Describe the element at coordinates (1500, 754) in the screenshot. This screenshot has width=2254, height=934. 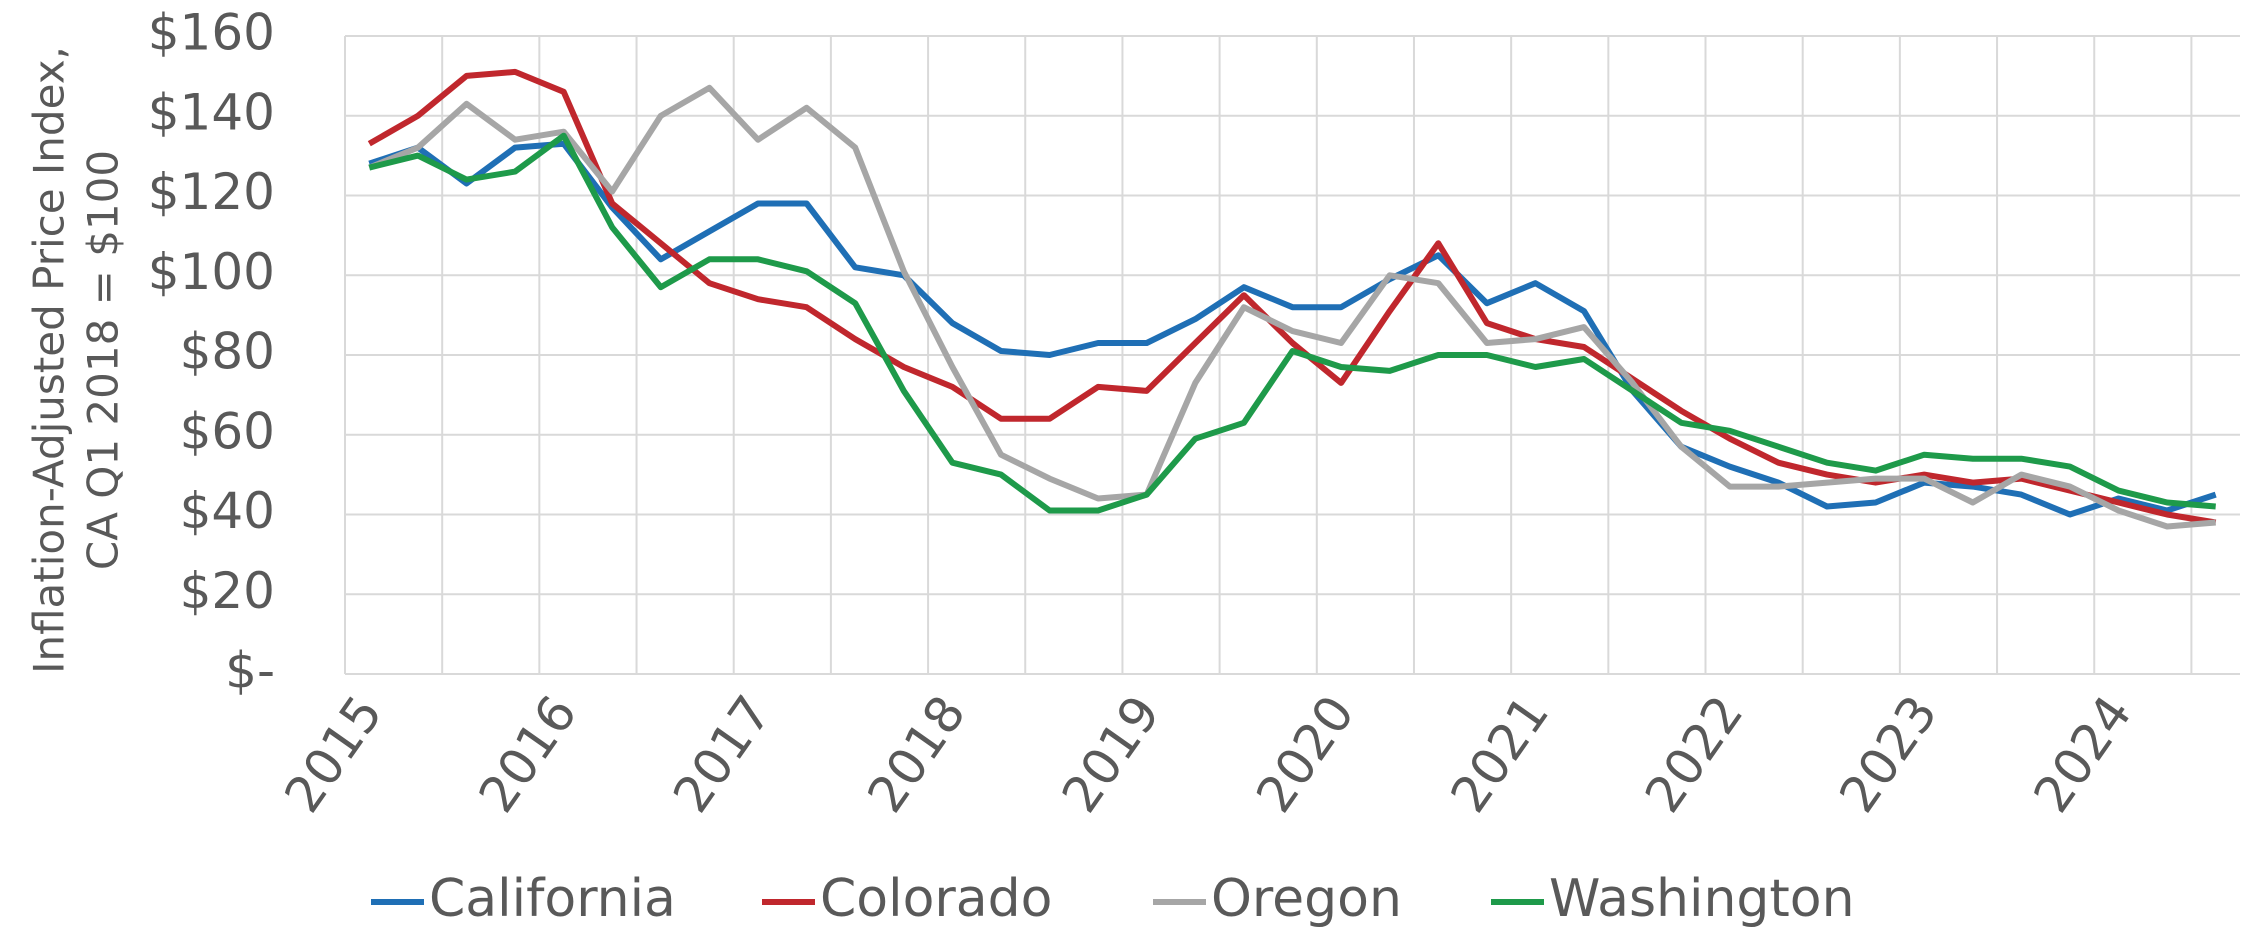
I see `x-tick-label: 2021` at that location.